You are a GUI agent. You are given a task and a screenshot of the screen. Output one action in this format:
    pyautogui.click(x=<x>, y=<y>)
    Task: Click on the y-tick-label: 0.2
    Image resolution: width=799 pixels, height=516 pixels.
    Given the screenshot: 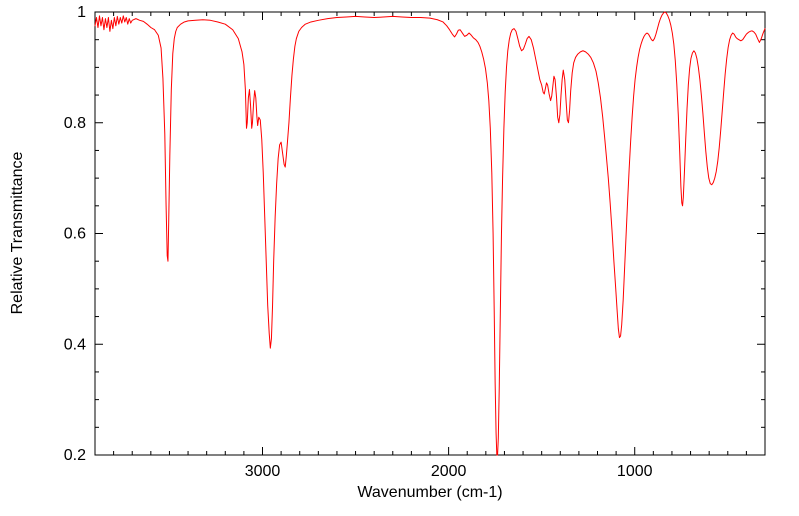 What is the action you would take?
    pyautogui.click(x=75, y=455)
    